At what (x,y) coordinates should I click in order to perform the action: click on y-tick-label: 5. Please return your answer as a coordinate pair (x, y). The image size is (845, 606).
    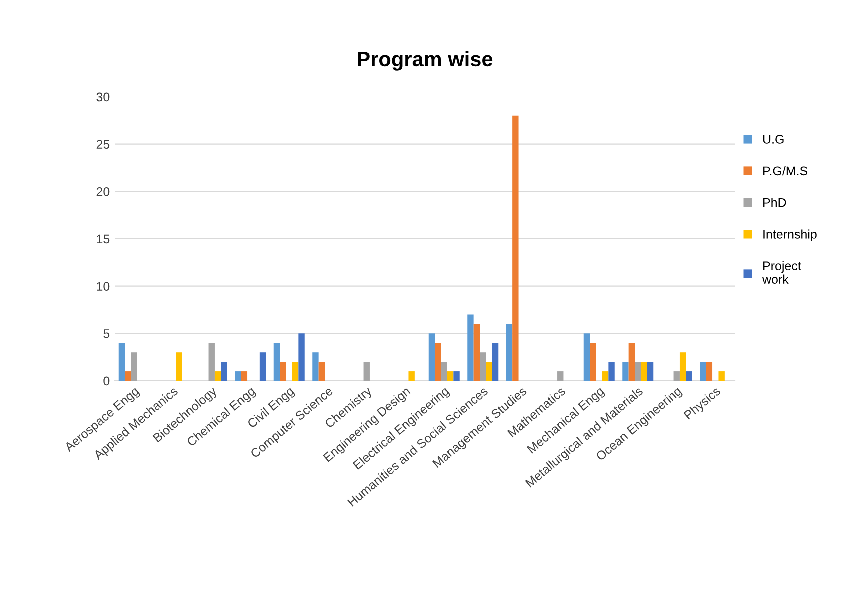
    Looking at the image, I should click on (107, 334).